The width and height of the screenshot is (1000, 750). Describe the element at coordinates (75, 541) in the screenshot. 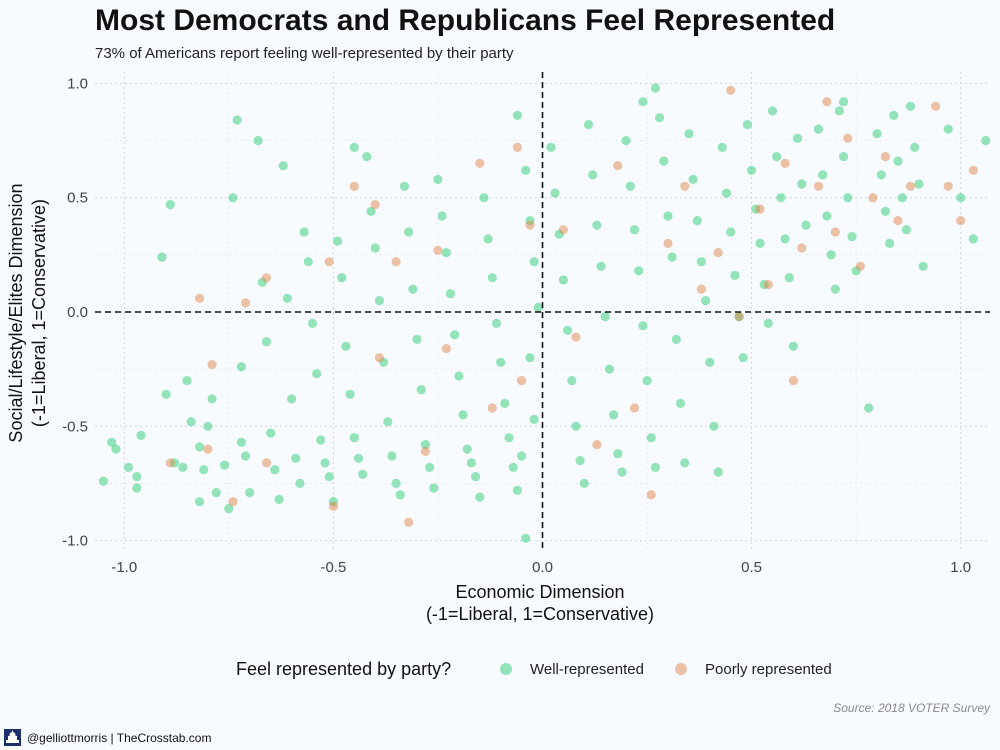

I see `y-tick-label: -1.0` at that location.